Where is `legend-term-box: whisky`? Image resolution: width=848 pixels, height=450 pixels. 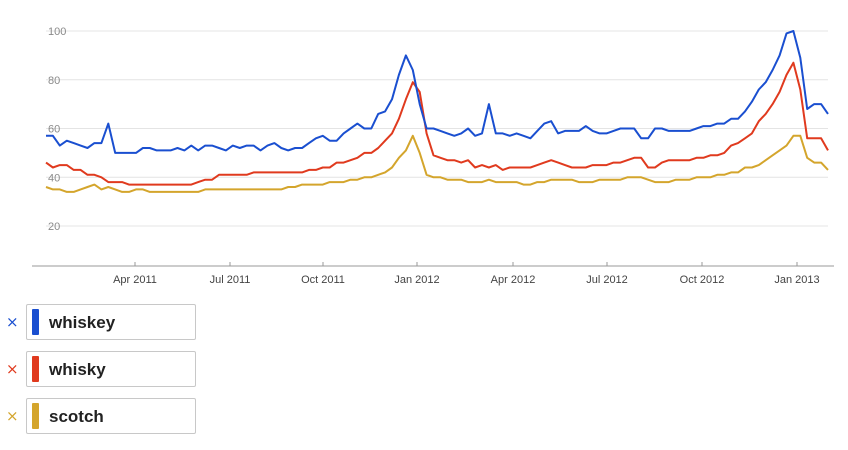
legend-term-box: whisky is located at coordinates (111, 369).